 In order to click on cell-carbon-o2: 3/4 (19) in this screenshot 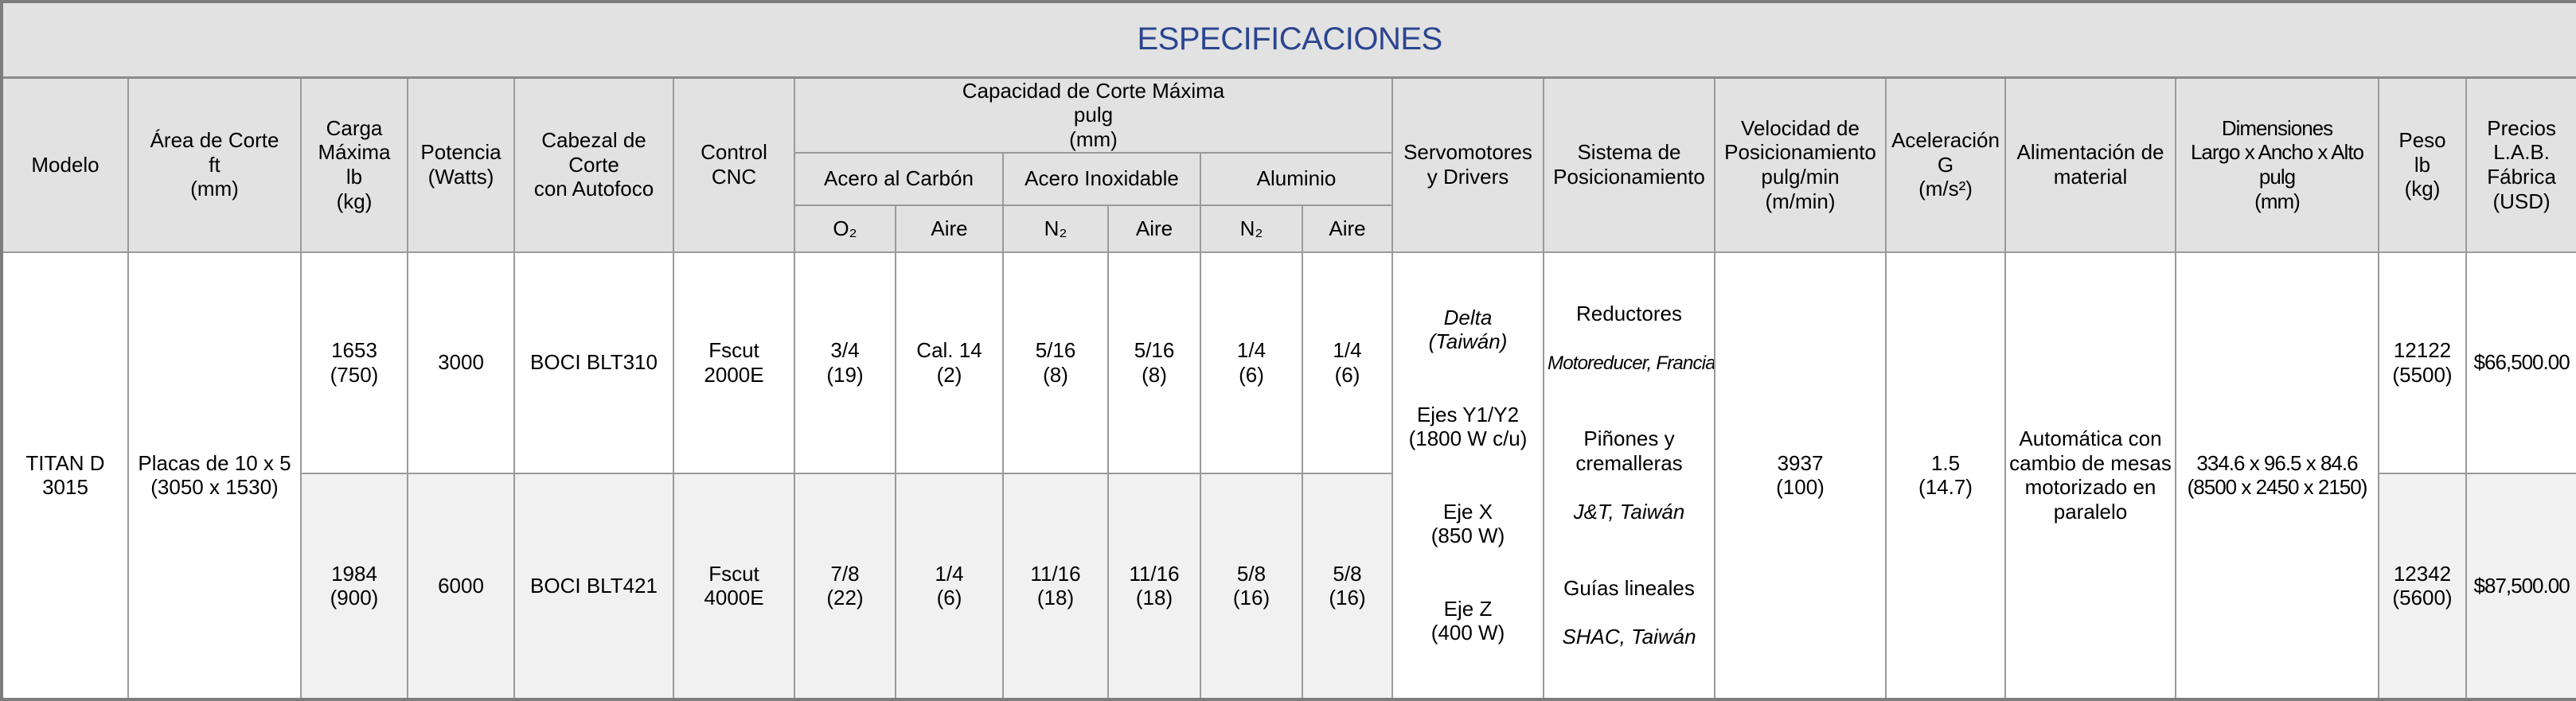, I will do `click(845, 363)`.